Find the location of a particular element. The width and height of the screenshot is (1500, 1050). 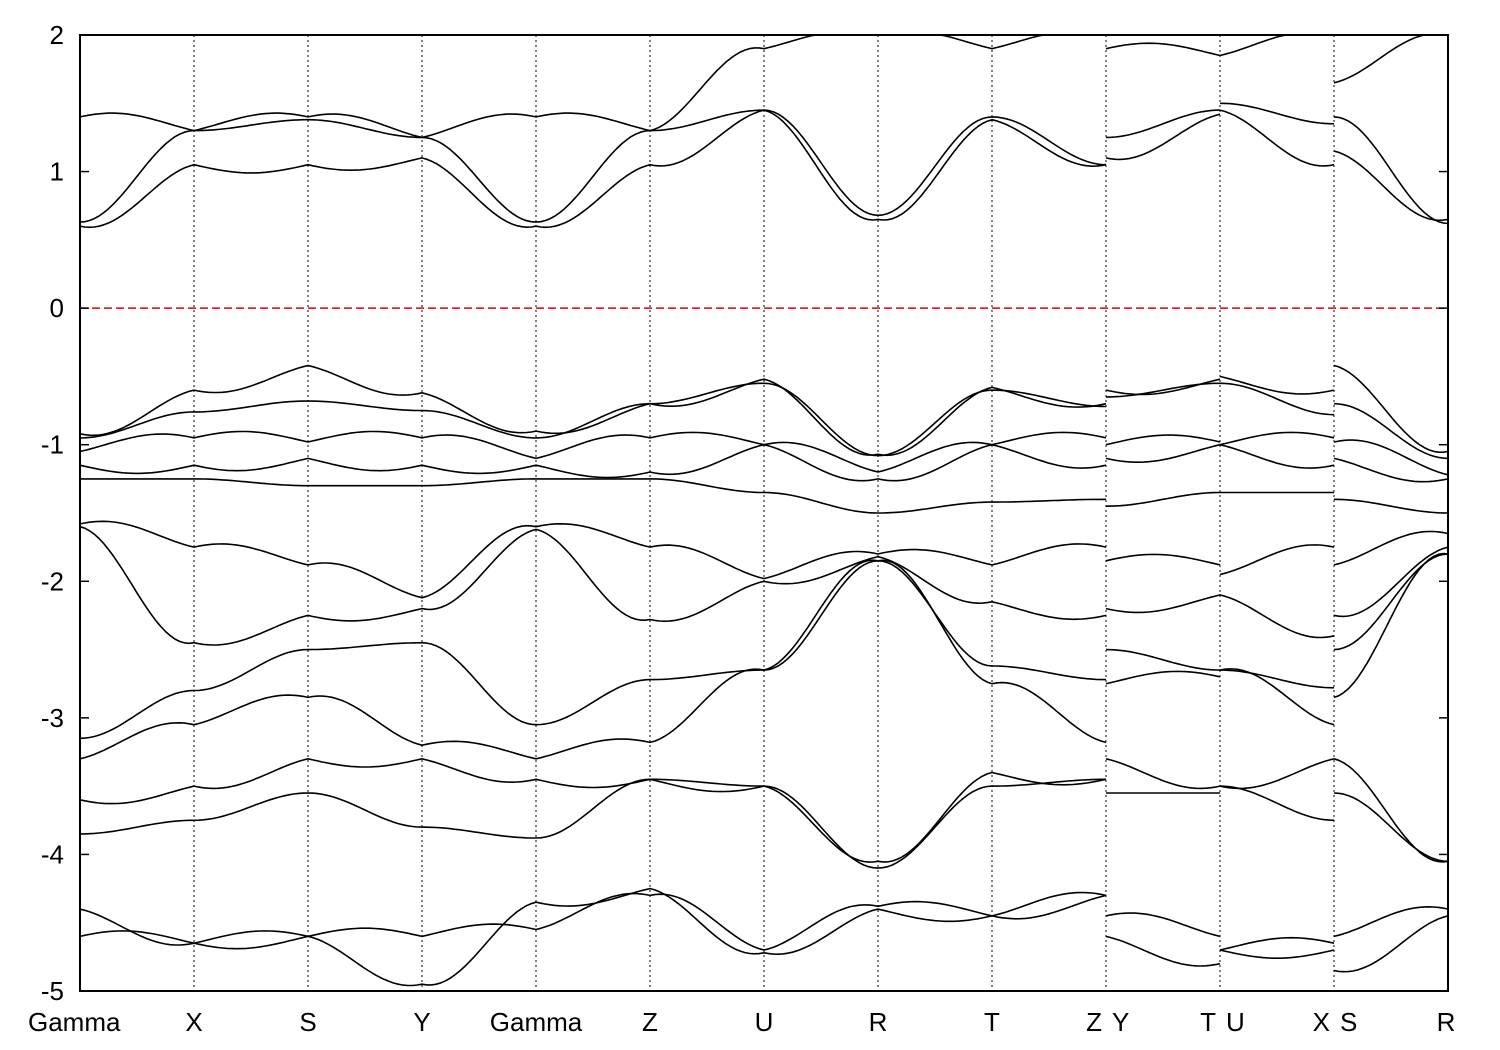

y-tick-label: -4 is located at coordinates (52, 854).